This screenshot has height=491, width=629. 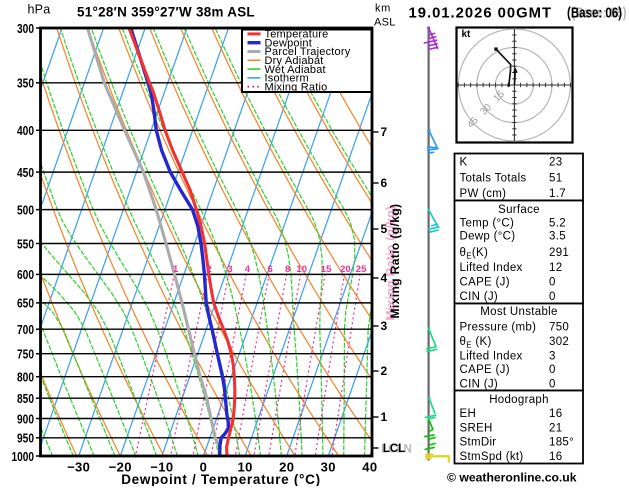 I want to click on svg-text: LCLN, so click(x=396, y=450).